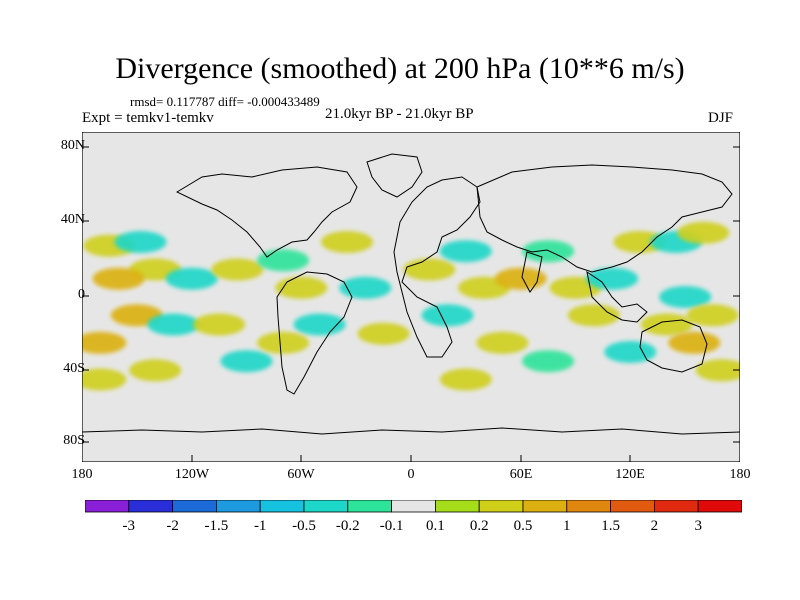  What do you see at coordinates (72, 145) in the screenshot?
I see `y-tick-label: 80N` at bounding box center [72, 145].